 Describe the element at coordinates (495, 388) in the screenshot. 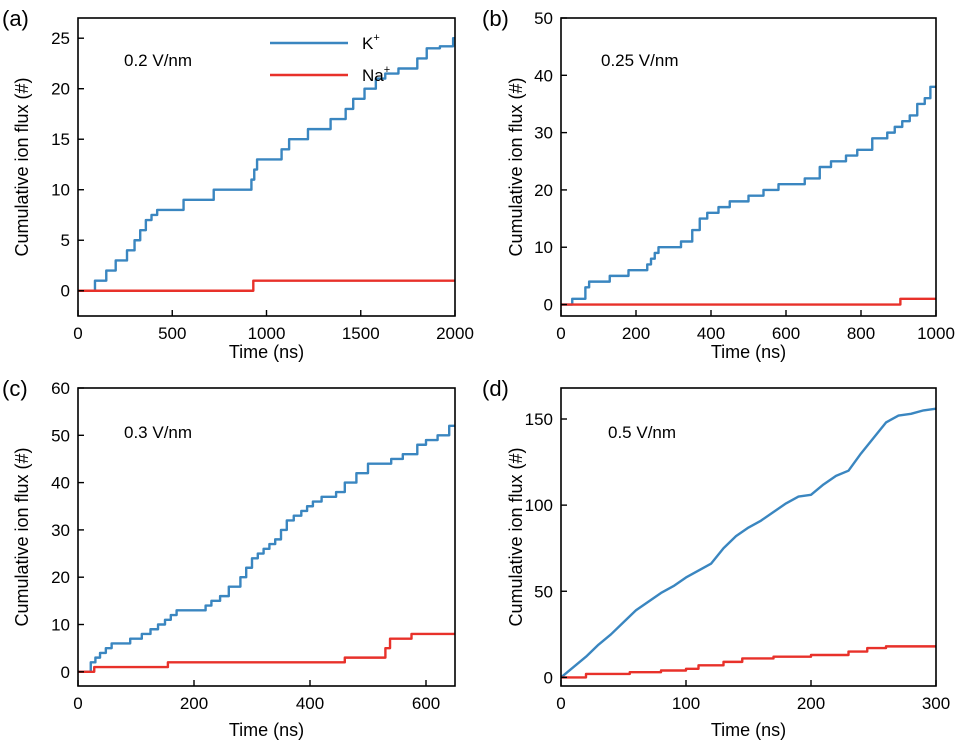

I see `panel-label: (d)` at that location.